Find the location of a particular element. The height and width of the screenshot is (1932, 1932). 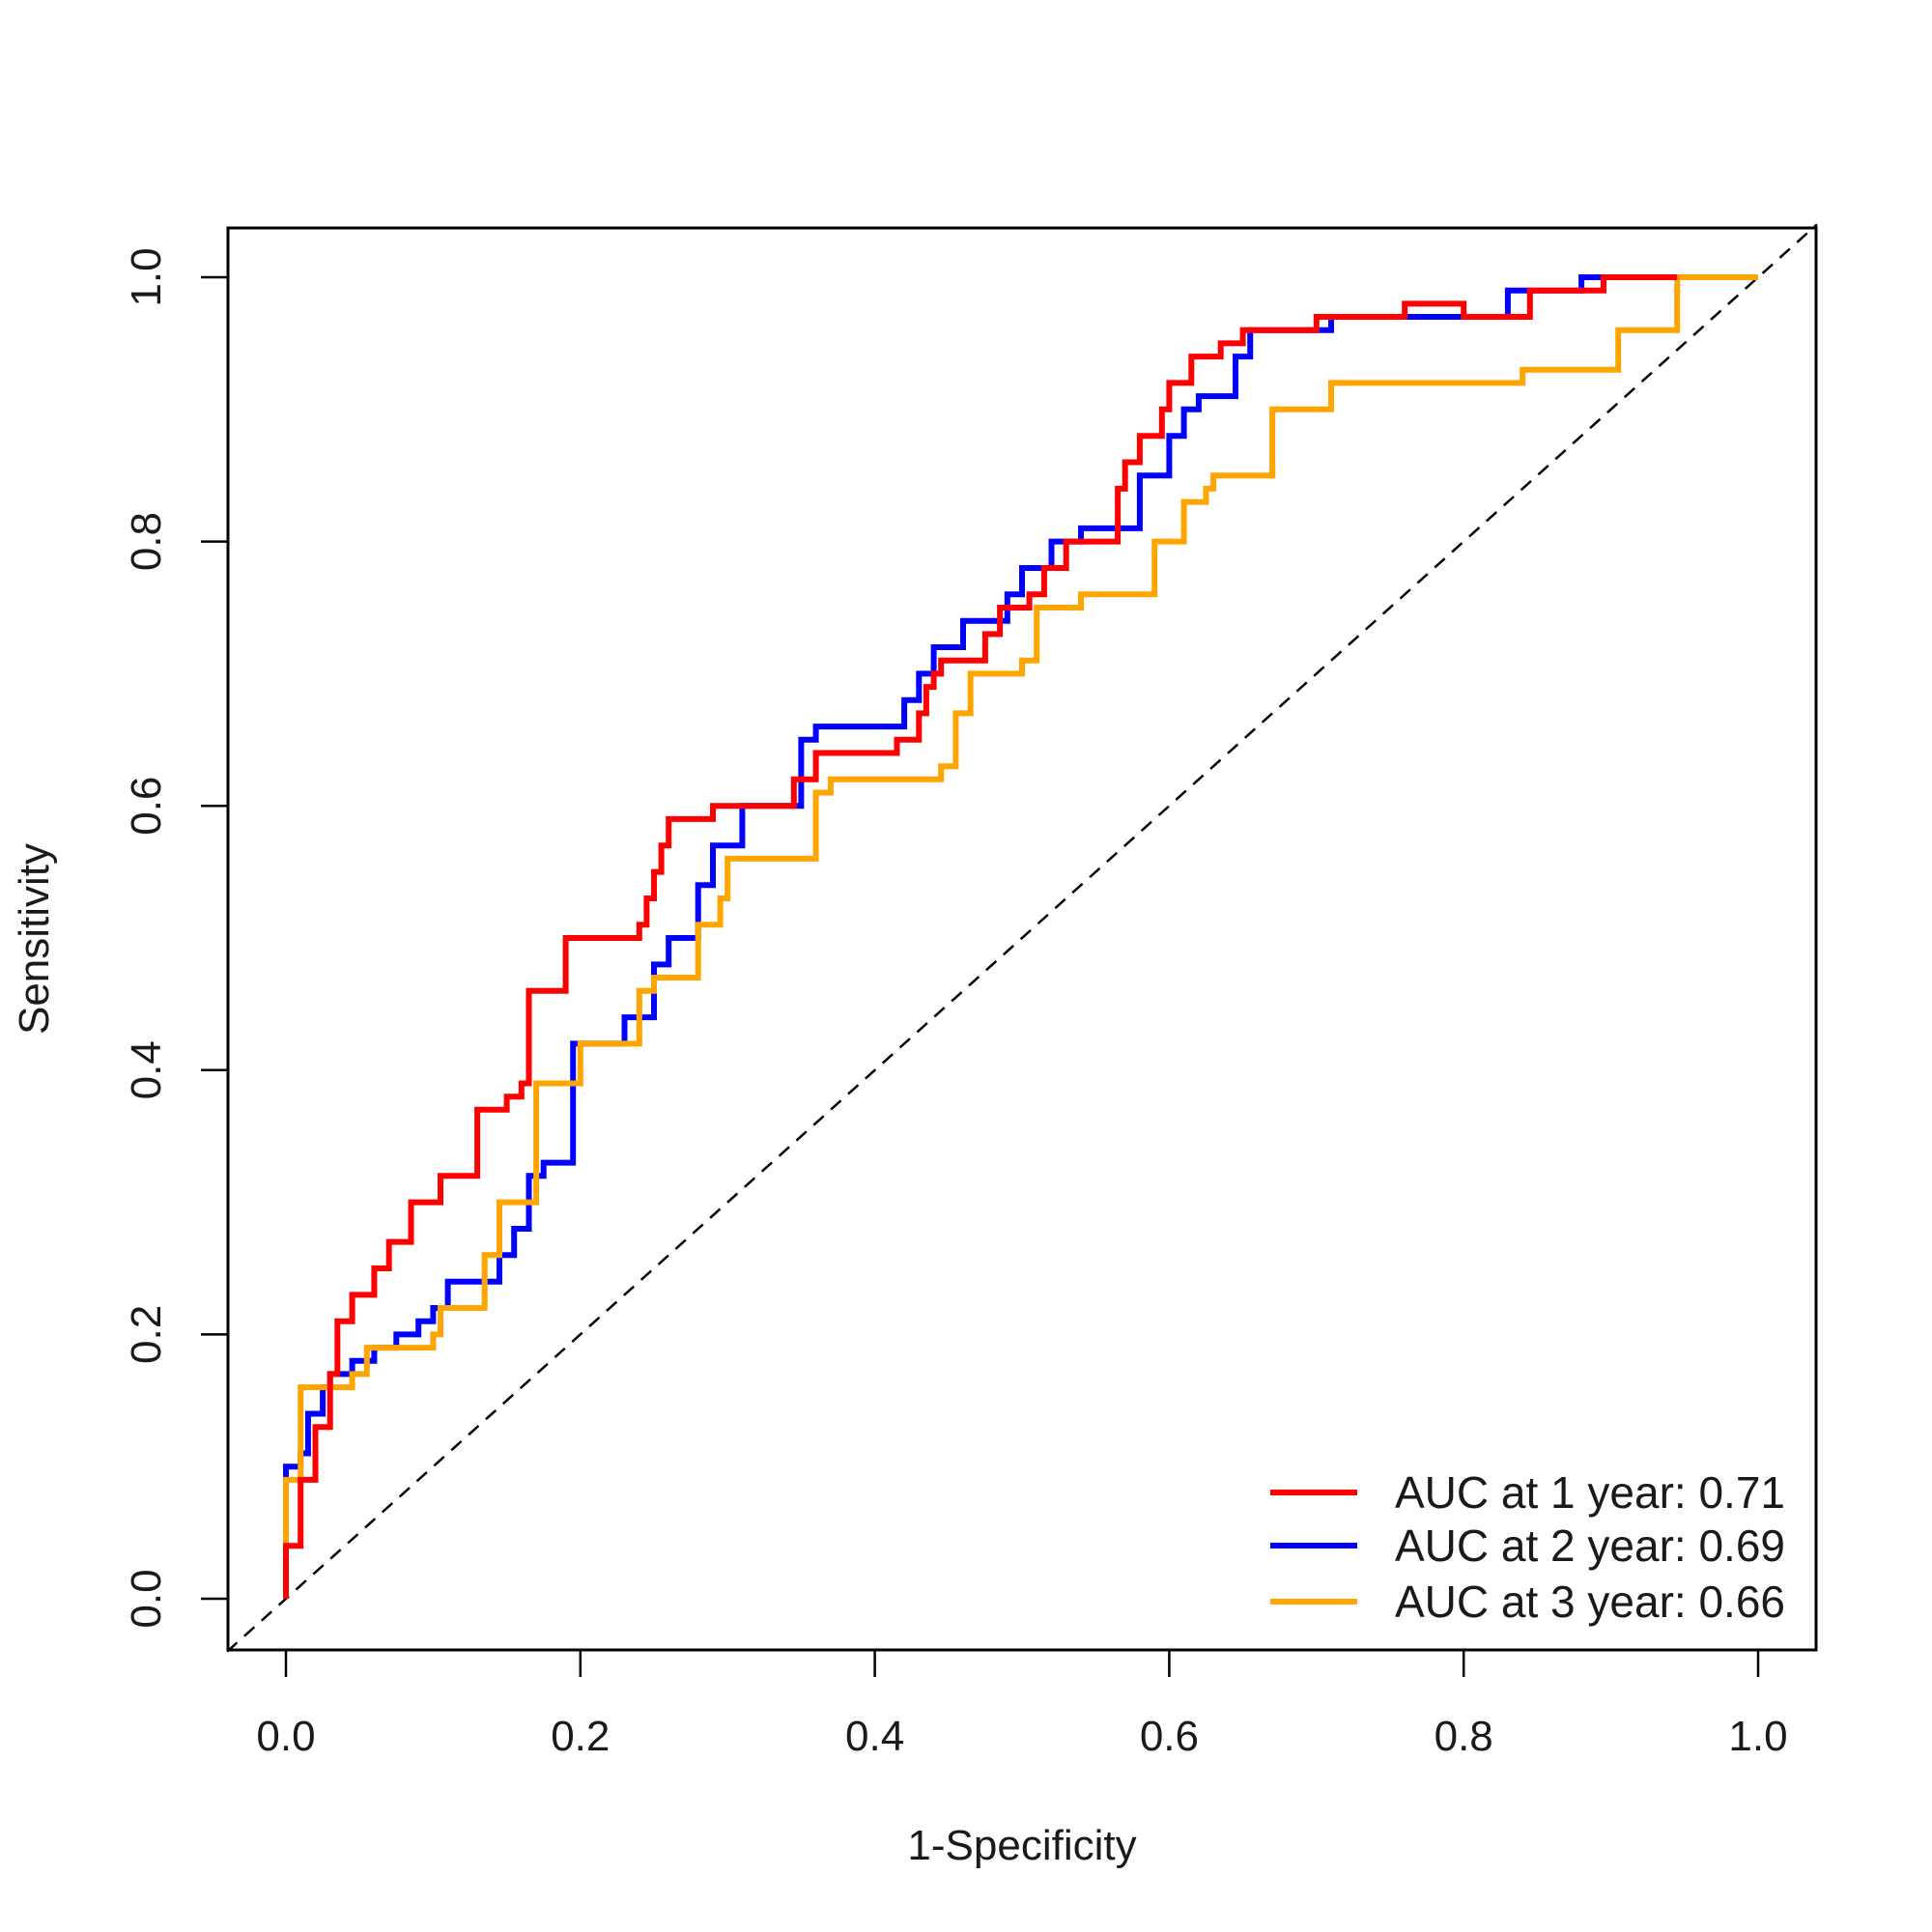

y-axis: 0.0 0.2 0.4 0.6 0.8 1.0 is located at coordinates (176, 938).